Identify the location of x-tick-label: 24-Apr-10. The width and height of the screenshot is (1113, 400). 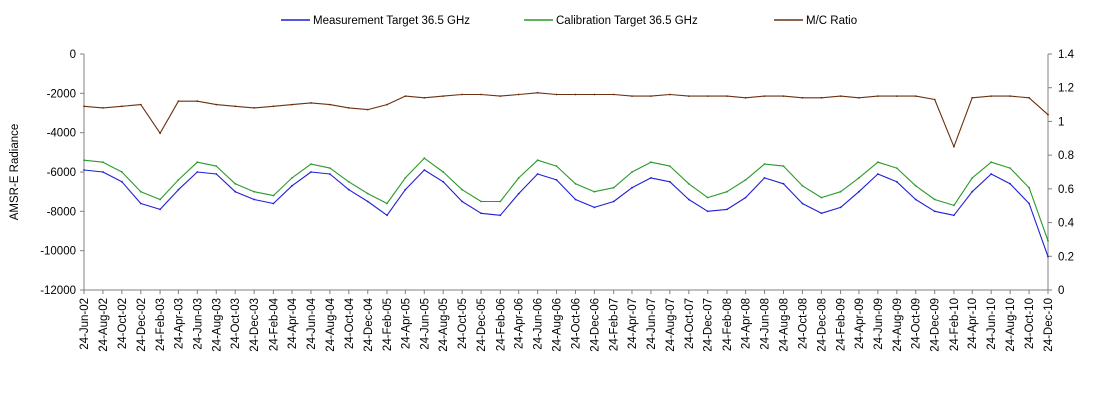
(973, 323).